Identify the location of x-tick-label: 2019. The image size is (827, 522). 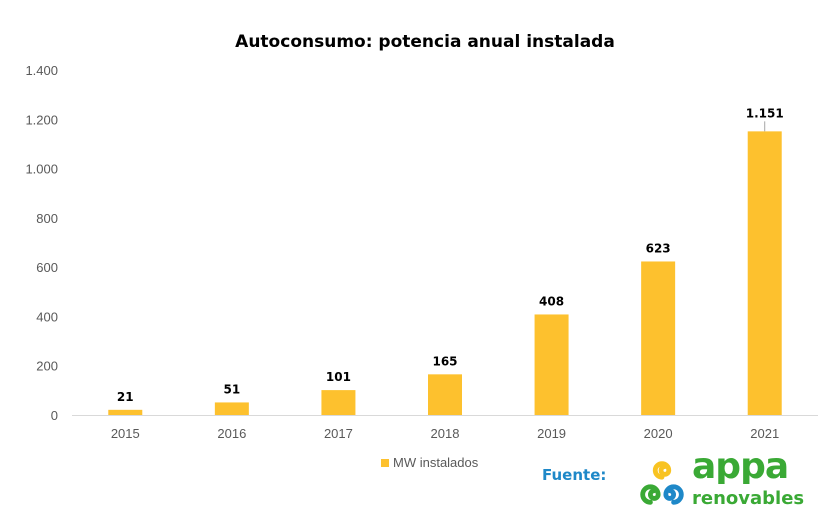
(551, 433).